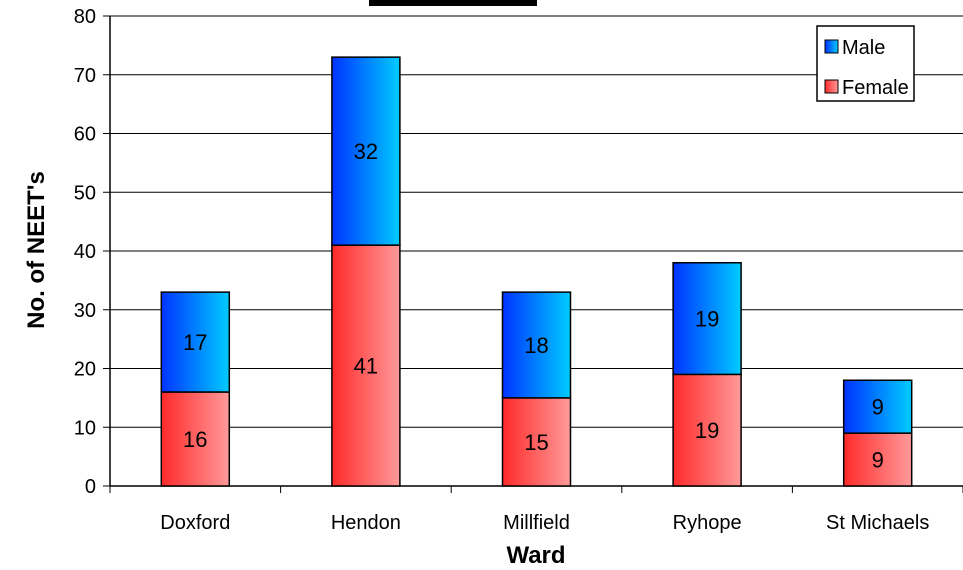 Image resolution: width=963 pixels, height=570 pixels. I want to click on data-label: 17, so click(195, 342).